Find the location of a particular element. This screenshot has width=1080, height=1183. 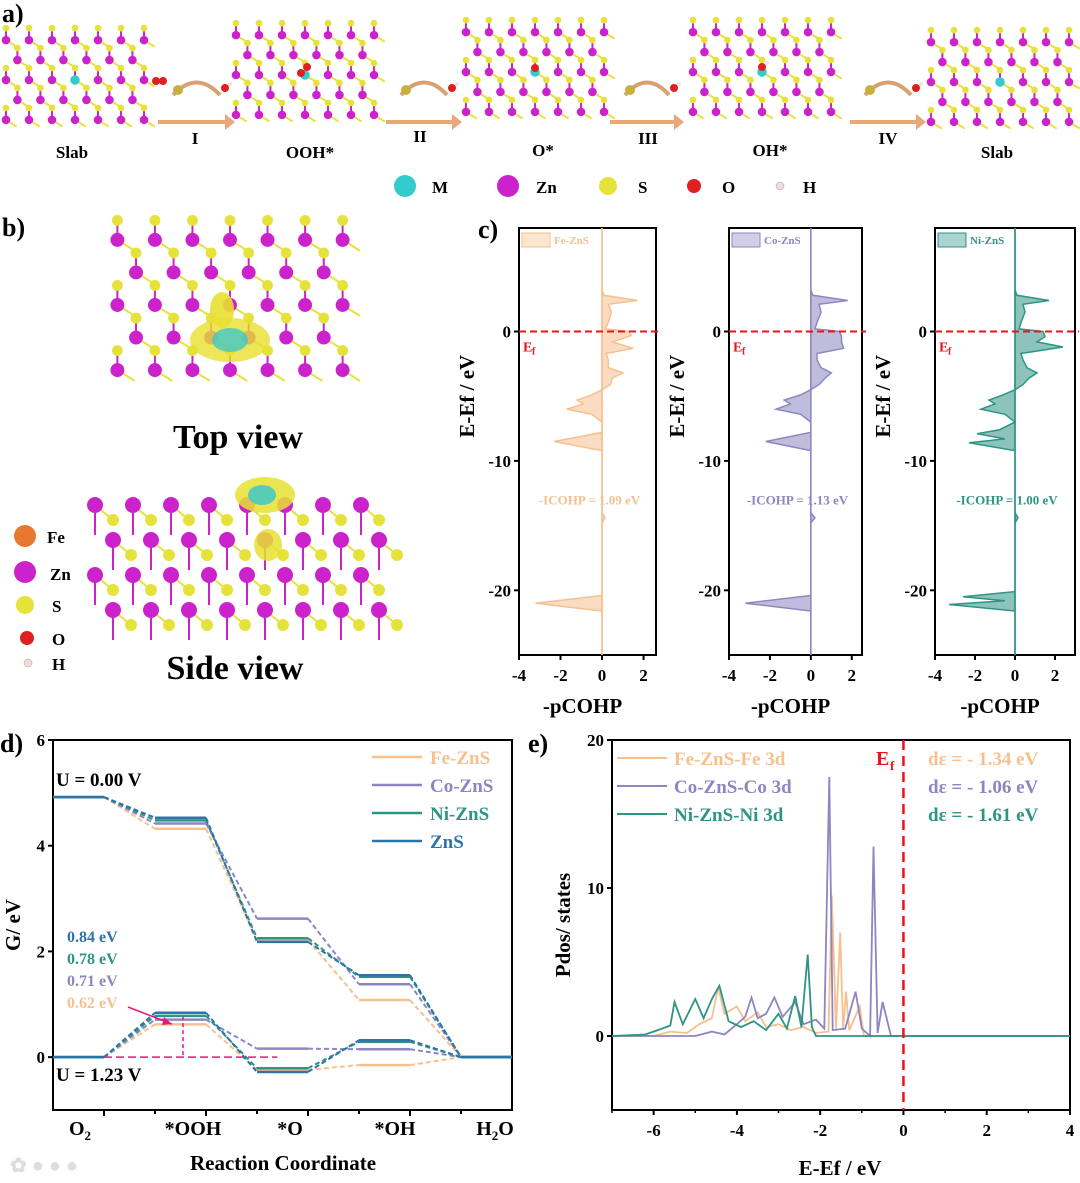

plot-frame is located at coordinates (795, 441).